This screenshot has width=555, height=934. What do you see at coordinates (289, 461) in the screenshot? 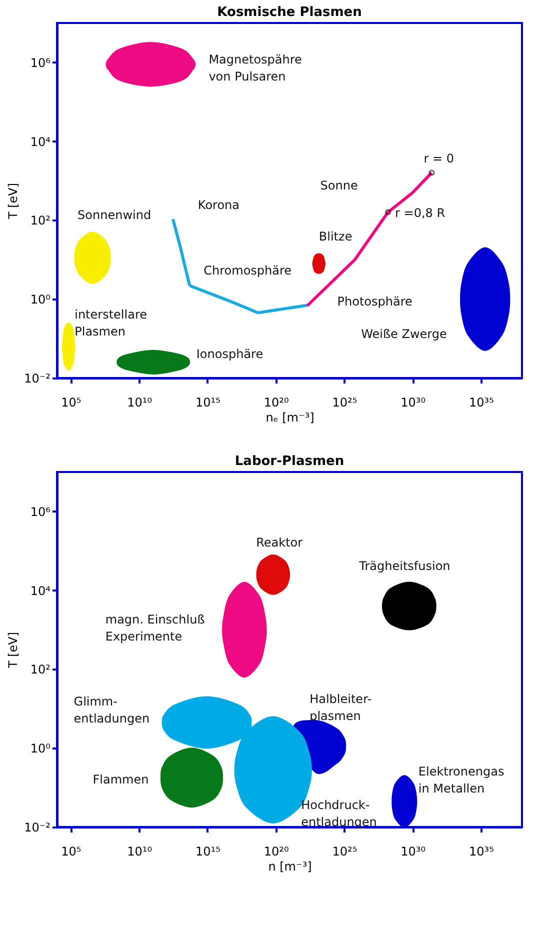
I see `chart-title: Labor-Plasmen` at bounding box center [289, 461].